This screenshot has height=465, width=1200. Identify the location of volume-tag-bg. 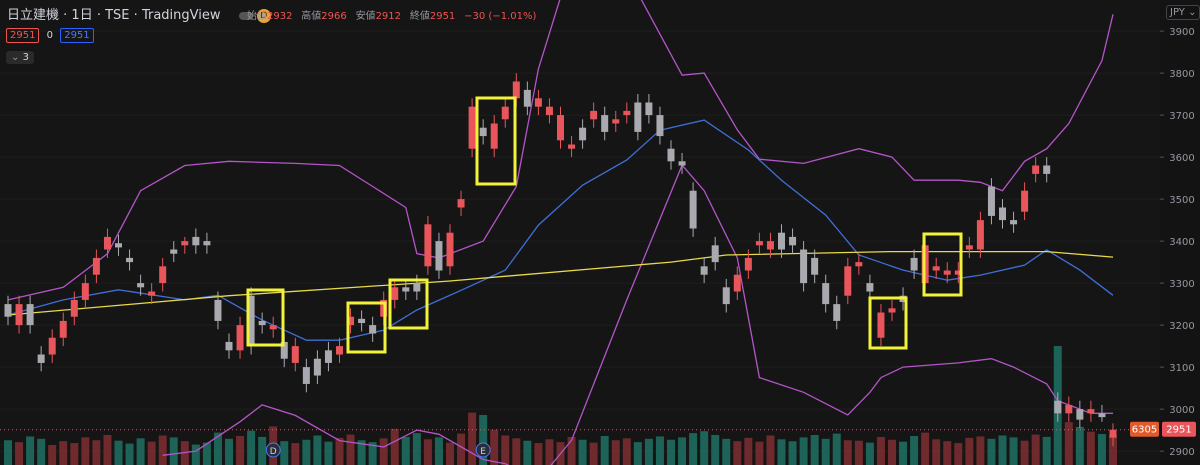
(1144, 429).